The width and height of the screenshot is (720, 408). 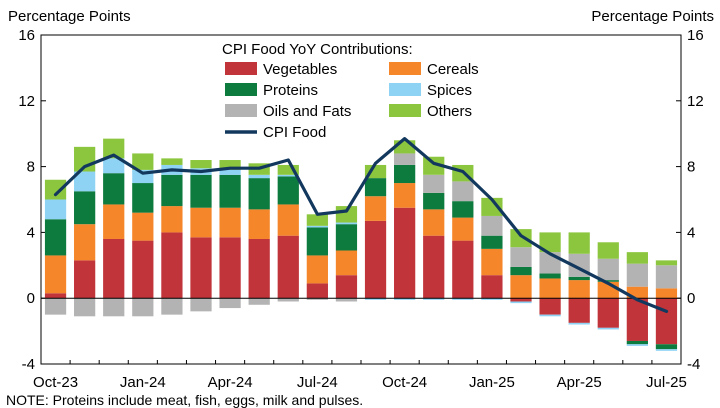 I want to click on y-axis-unit-left: Percentage Points, so click(x=69, y=16).